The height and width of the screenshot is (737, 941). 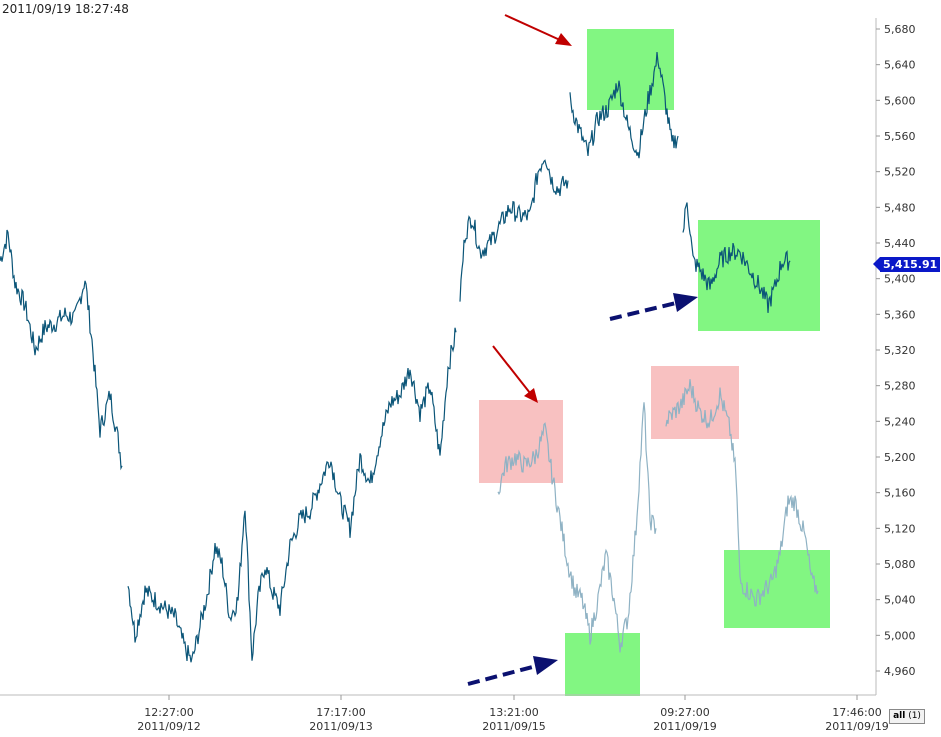 What do you see at coordinates (900, 279) in the screenshot?
I see `y-tick-label: 5,400` at bounding box center [900, 279].